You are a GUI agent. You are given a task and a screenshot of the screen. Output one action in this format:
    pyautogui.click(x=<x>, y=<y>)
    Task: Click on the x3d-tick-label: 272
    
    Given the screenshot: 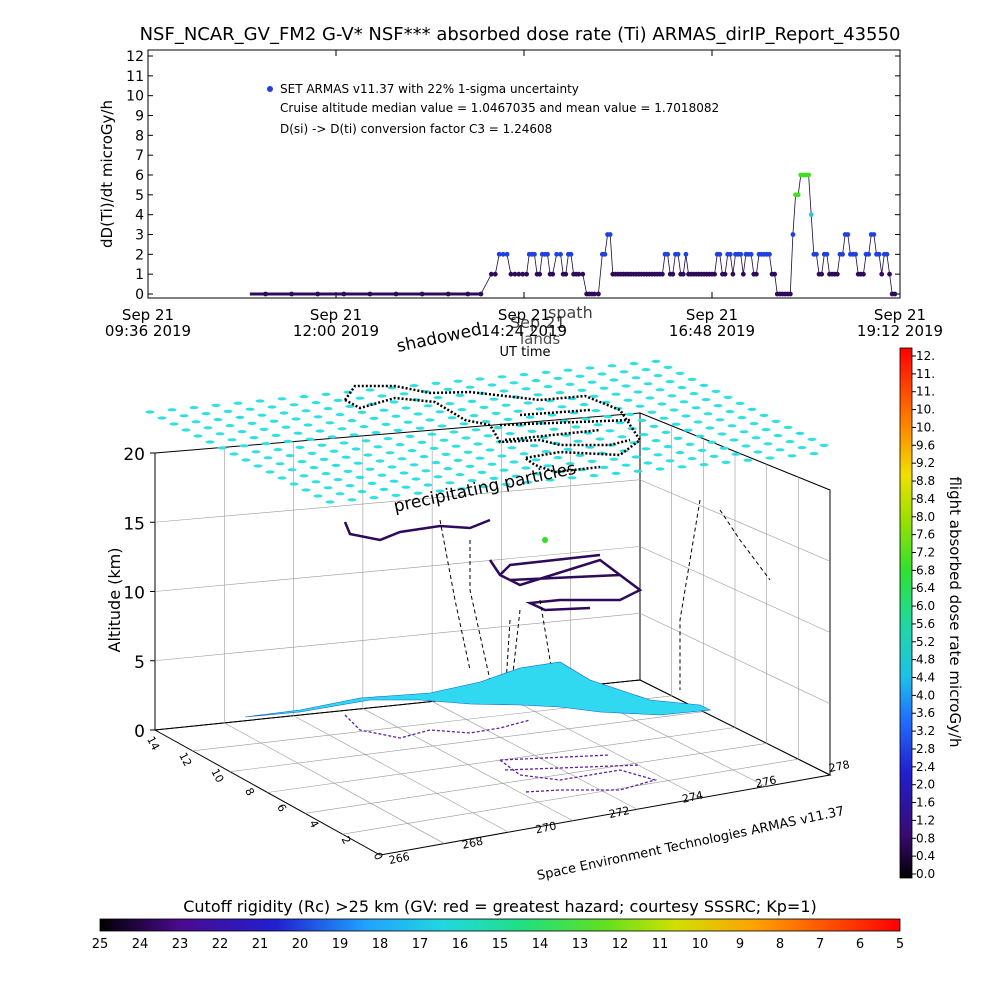 What is the action you would take?
    pyautogui.click(x=619, y=812)
    